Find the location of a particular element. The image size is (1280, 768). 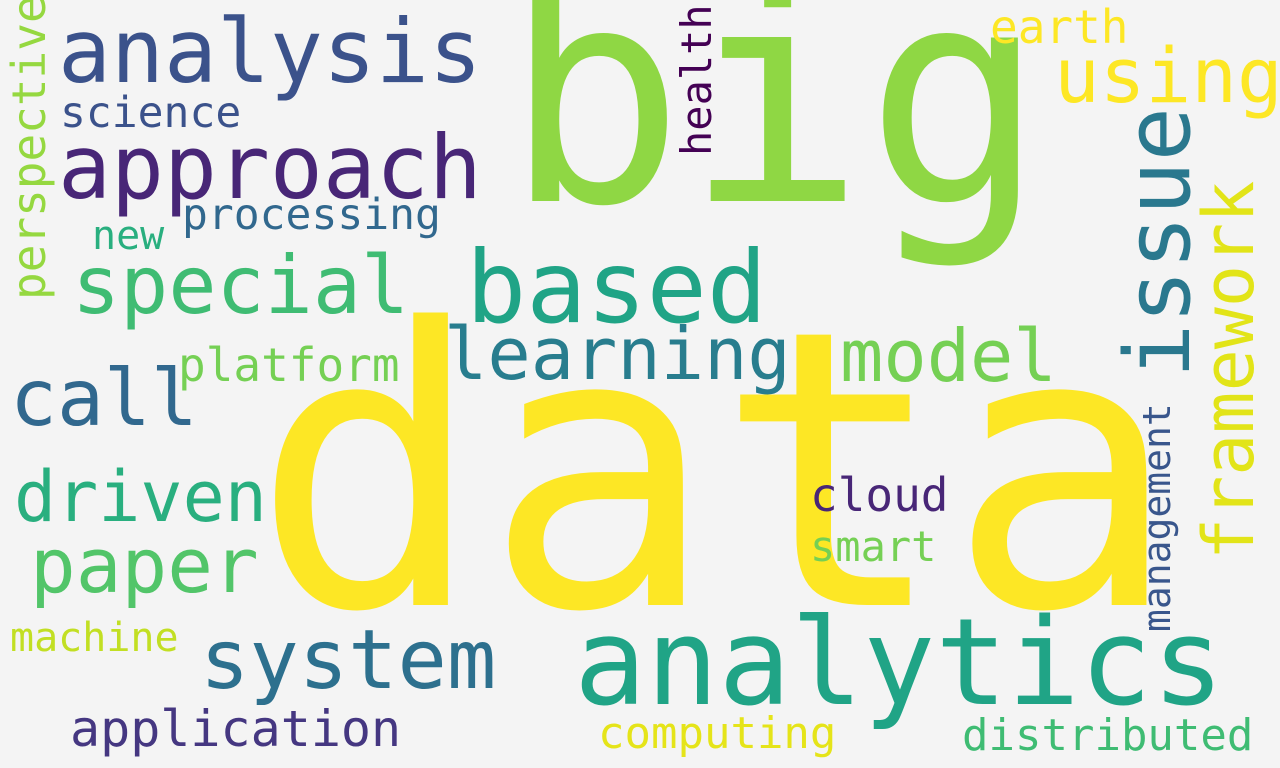

word-new: new is located at coordinates (128, 236).